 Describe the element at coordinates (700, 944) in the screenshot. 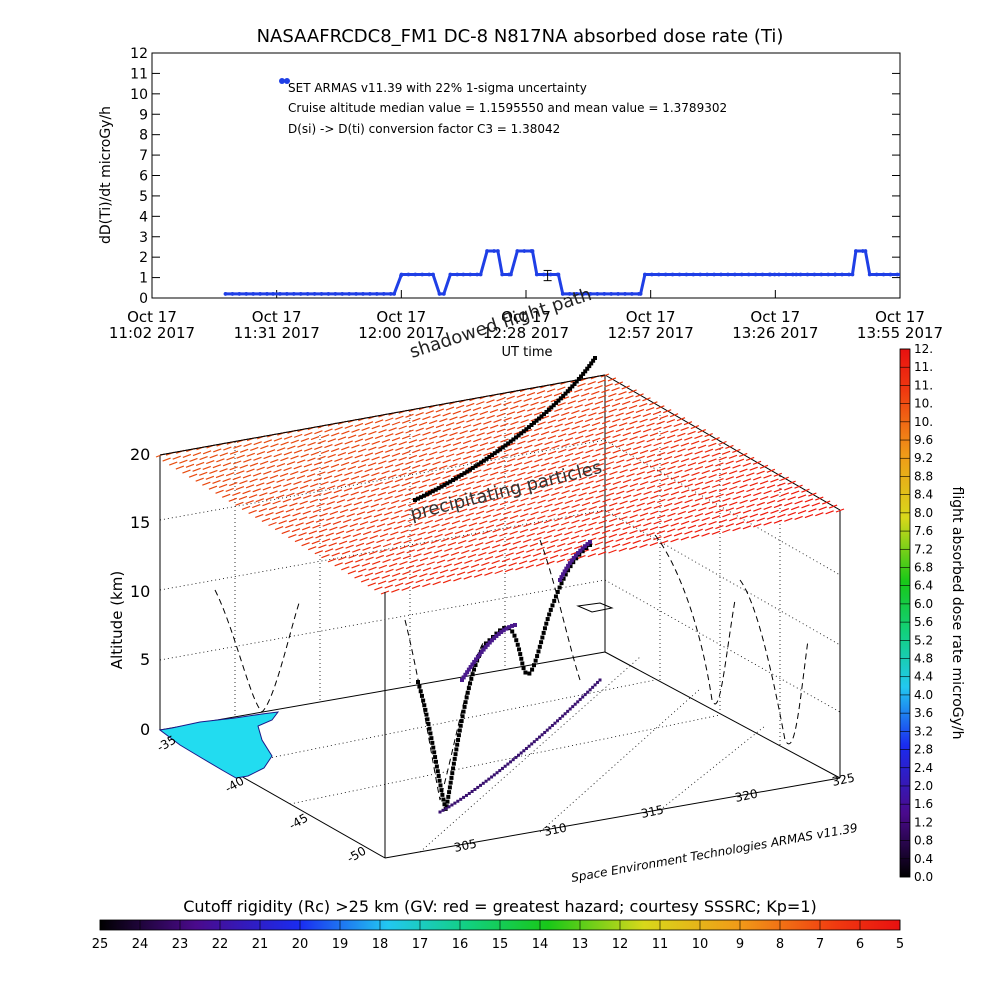

I see `colorbar-tick-label: 10` at that location.